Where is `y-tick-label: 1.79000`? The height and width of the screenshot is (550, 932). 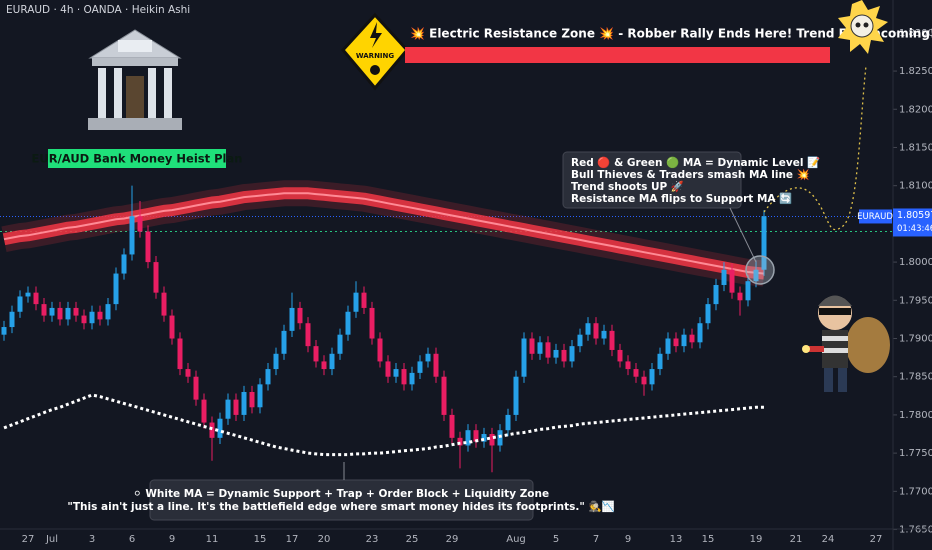
y-tick-label: 1.79000 is located at coordinates (915, 339).